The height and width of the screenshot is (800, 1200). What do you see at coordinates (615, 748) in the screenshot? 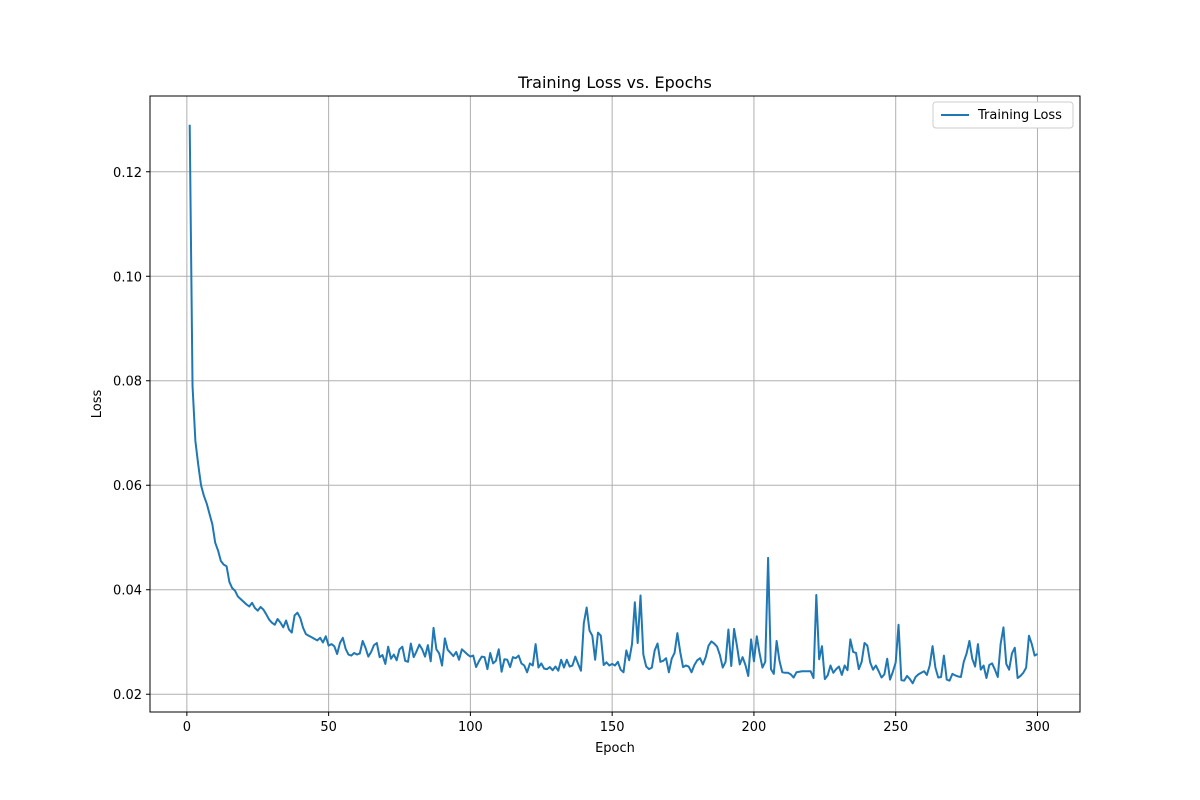
I see `x-axis-label: Epoch` at bounding box center [615, 748].